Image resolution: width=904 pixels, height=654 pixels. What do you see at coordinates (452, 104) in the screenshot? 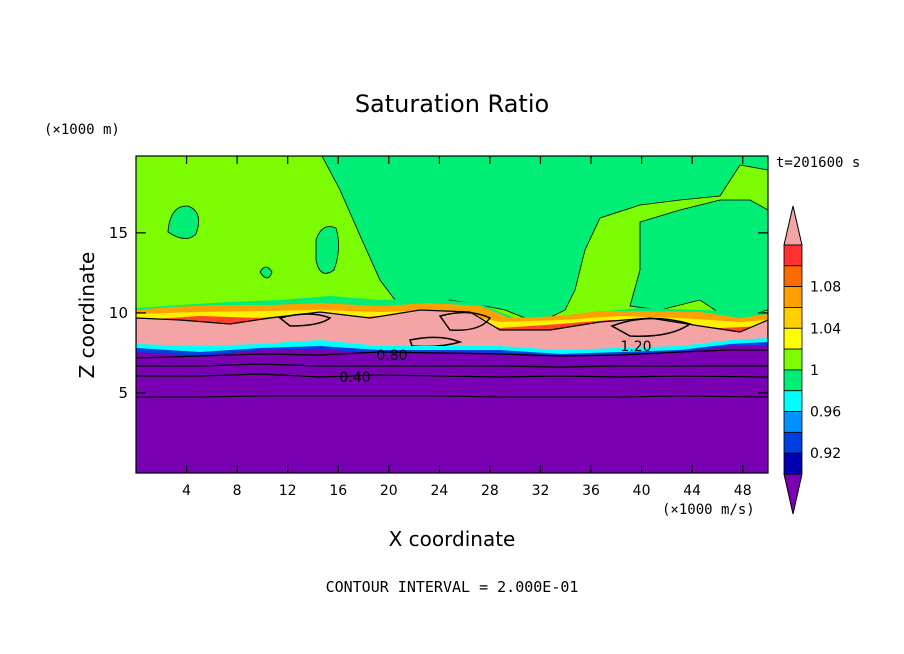
I see `chart-title: Saturation Ratio` at bounding box center [452, 104].